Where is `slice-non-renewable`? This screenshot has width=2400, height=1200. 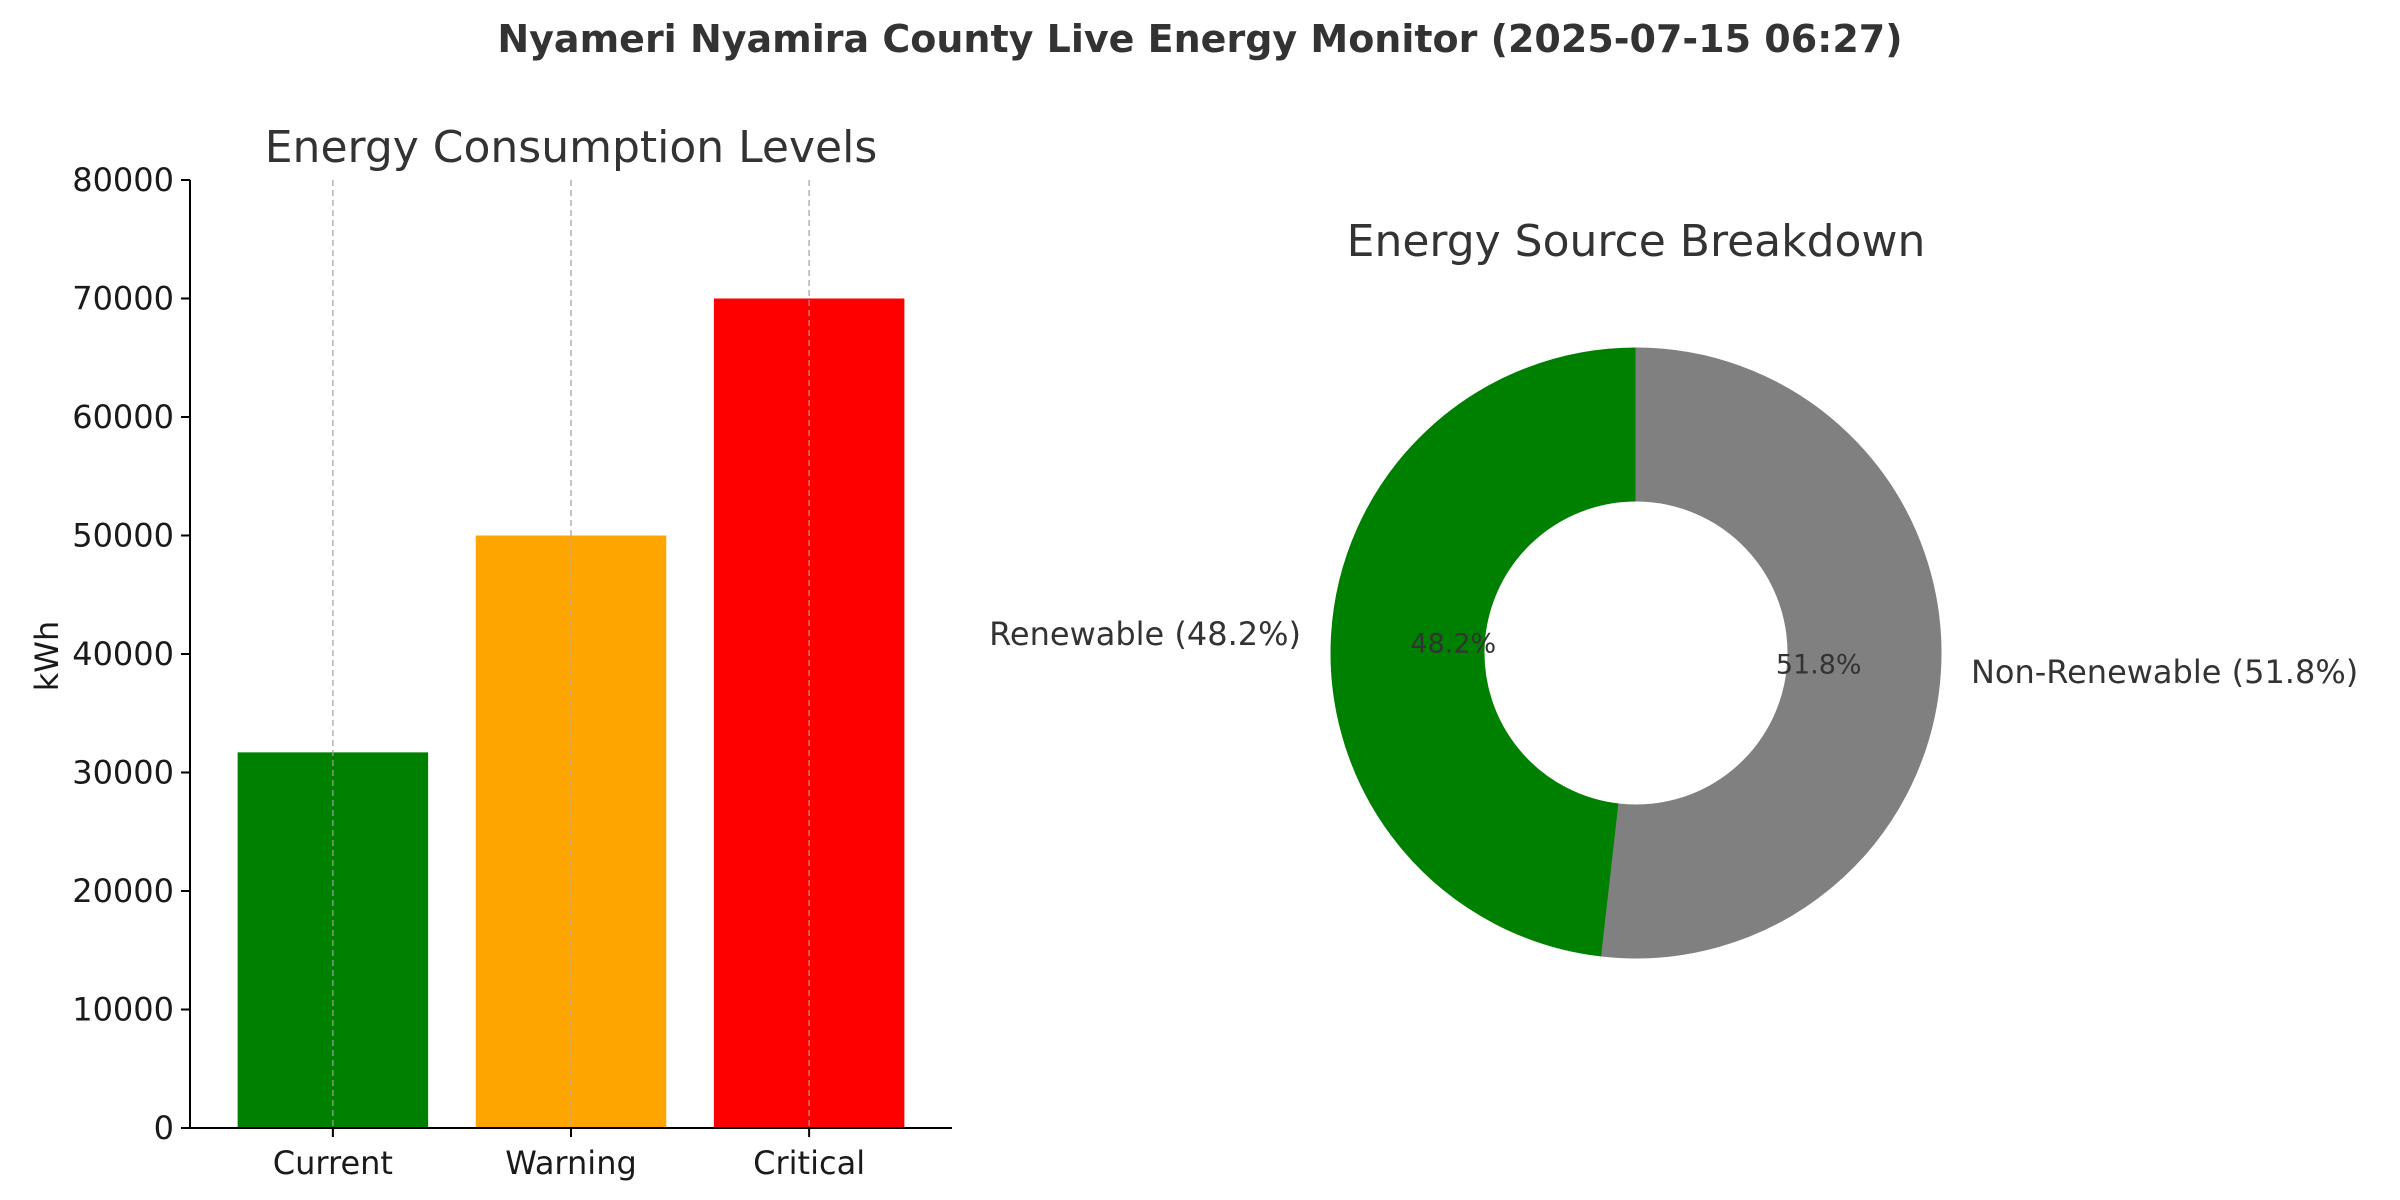 slice-non-renewable is located at coordinates (1771, 653).